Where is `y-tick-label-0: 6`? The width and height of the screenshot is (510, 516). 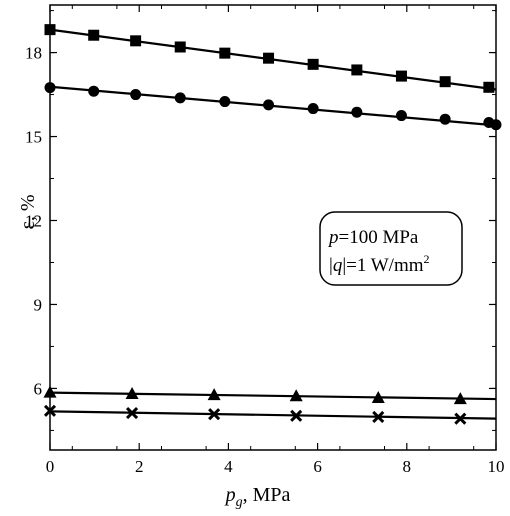
y-tick-label-0: 6 is located at coordinates (38, 388).